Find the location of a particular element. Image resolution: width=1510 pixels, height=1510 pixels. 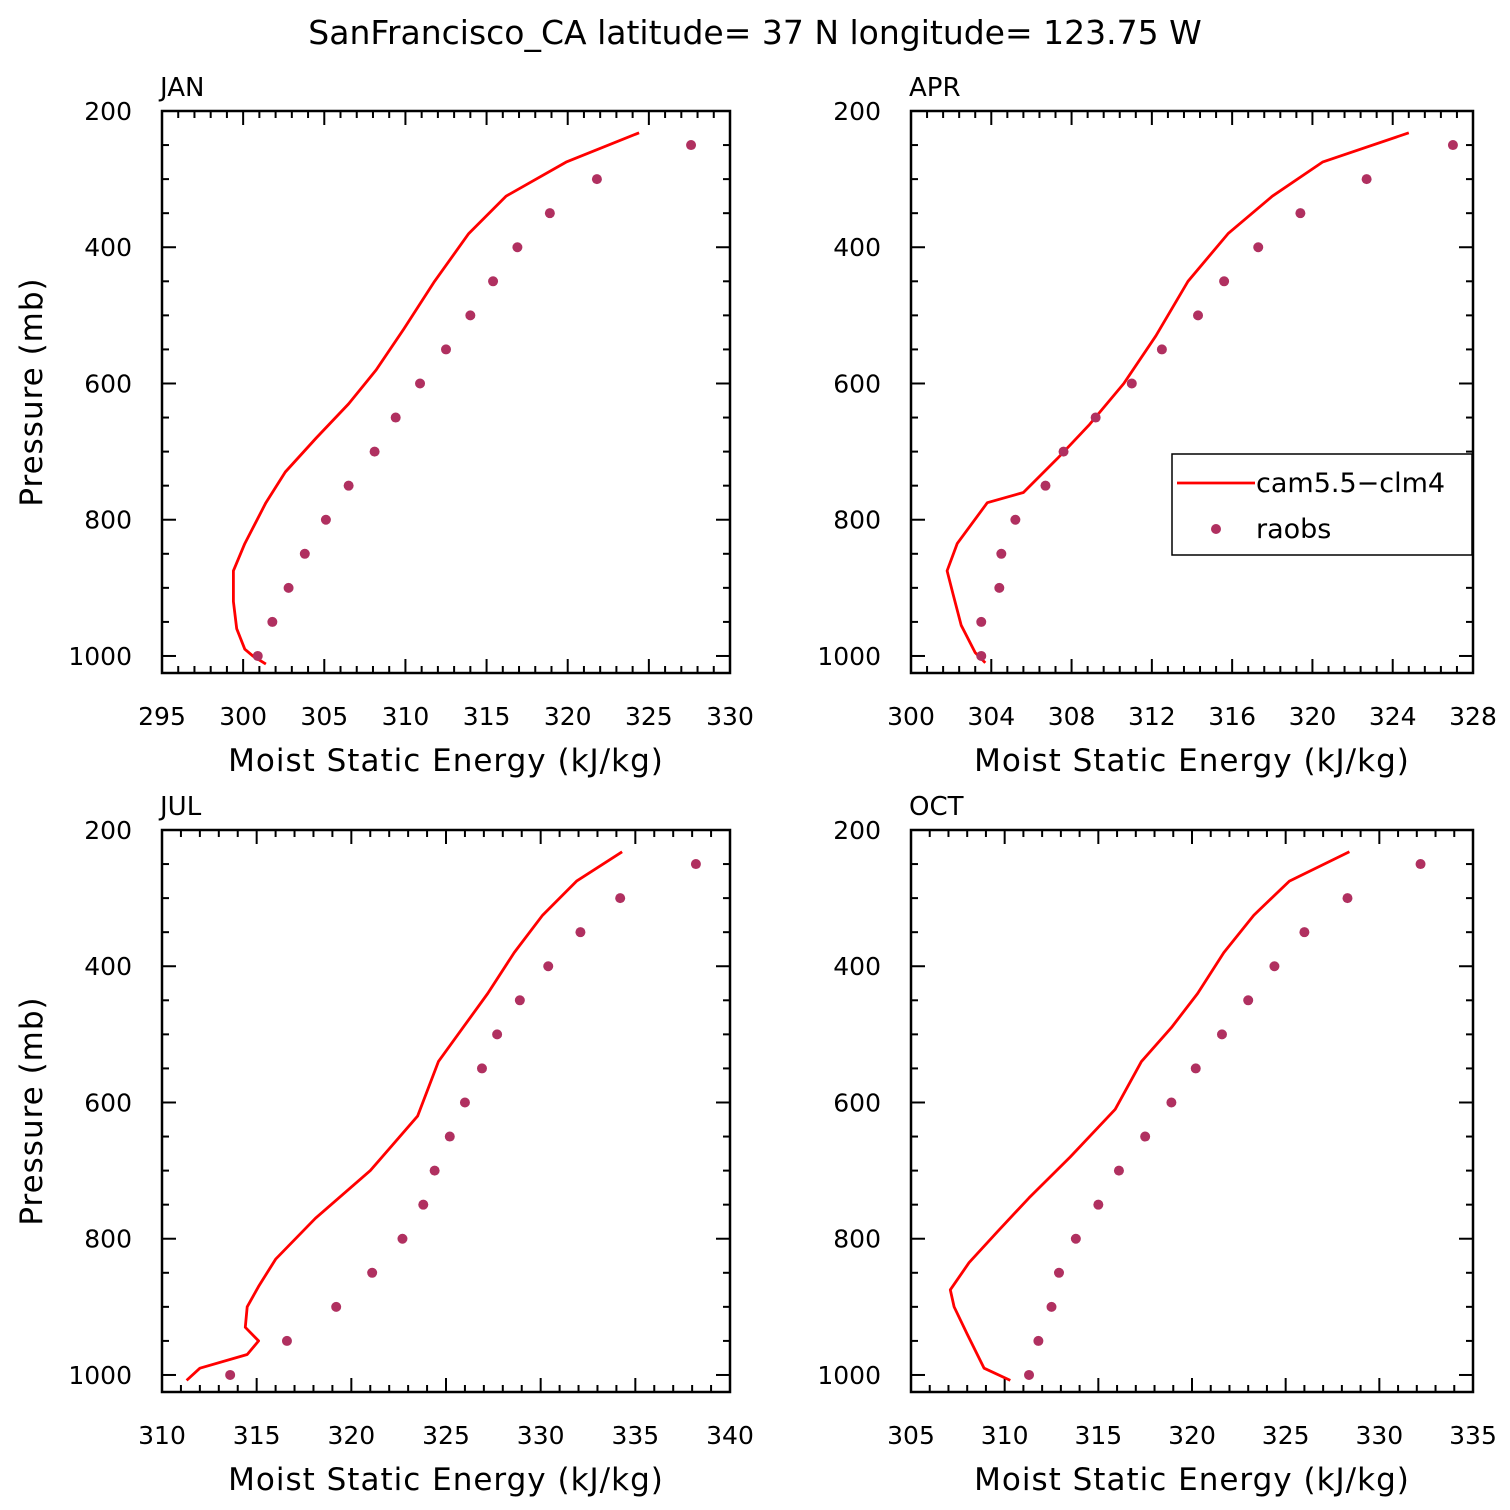

legend: cam5.5−clm4 raobs is located at coordinates (1322, 504).